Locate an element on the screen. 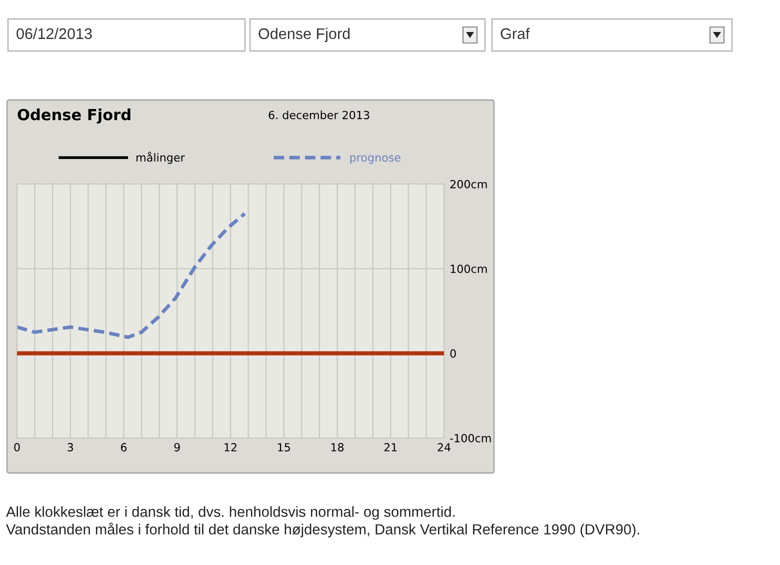 Image resolution: width=780 pixels, height=565 pixels. chart-subtitle: 6. december 2013 is located at coordinates (319, 115).